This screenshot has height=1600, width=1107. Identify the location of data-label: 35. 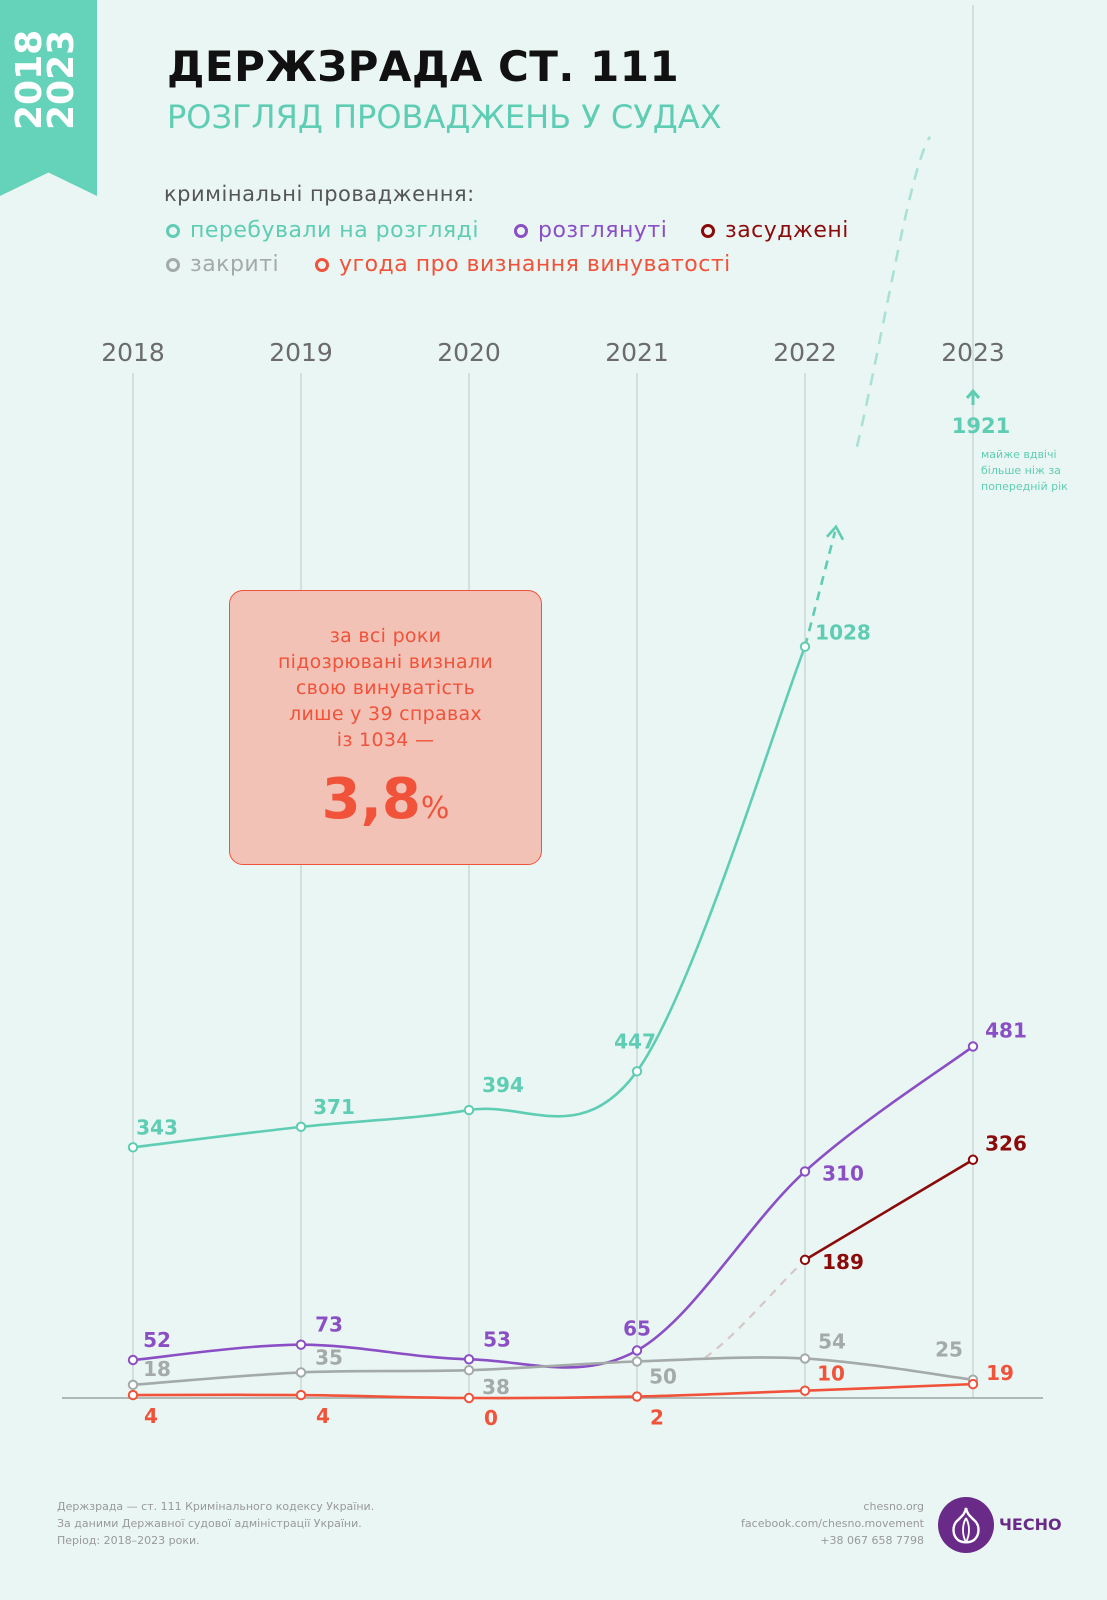
(329, 1357).